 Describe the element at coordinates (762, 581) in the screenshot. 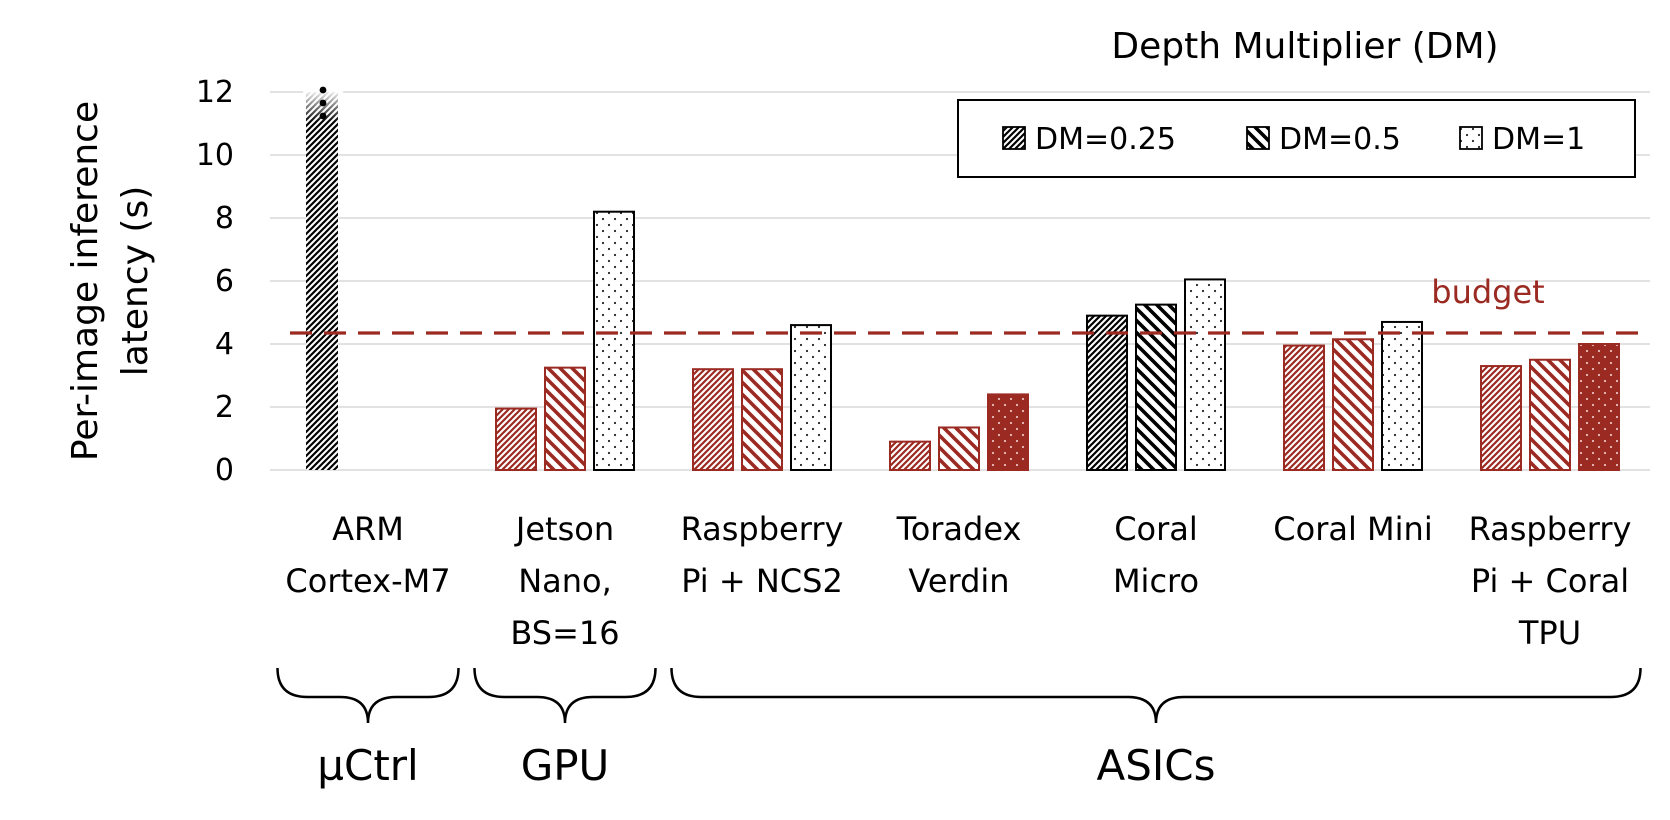

I see `category-label: Pi + NCS2` at that location.